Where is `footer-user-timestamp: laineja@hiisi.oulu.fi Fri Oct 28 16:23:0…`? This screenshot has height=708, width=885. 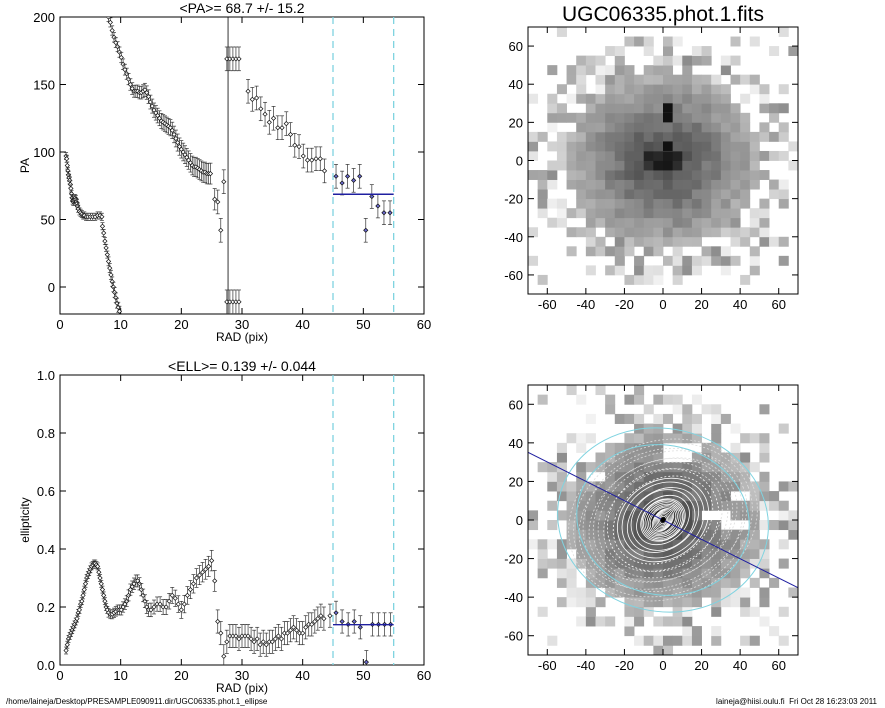
footer-user-timestamp: laineja@hiisi.oulu.fi Fri Oct 28 16:23:0… is located at coordinates (796, 701).